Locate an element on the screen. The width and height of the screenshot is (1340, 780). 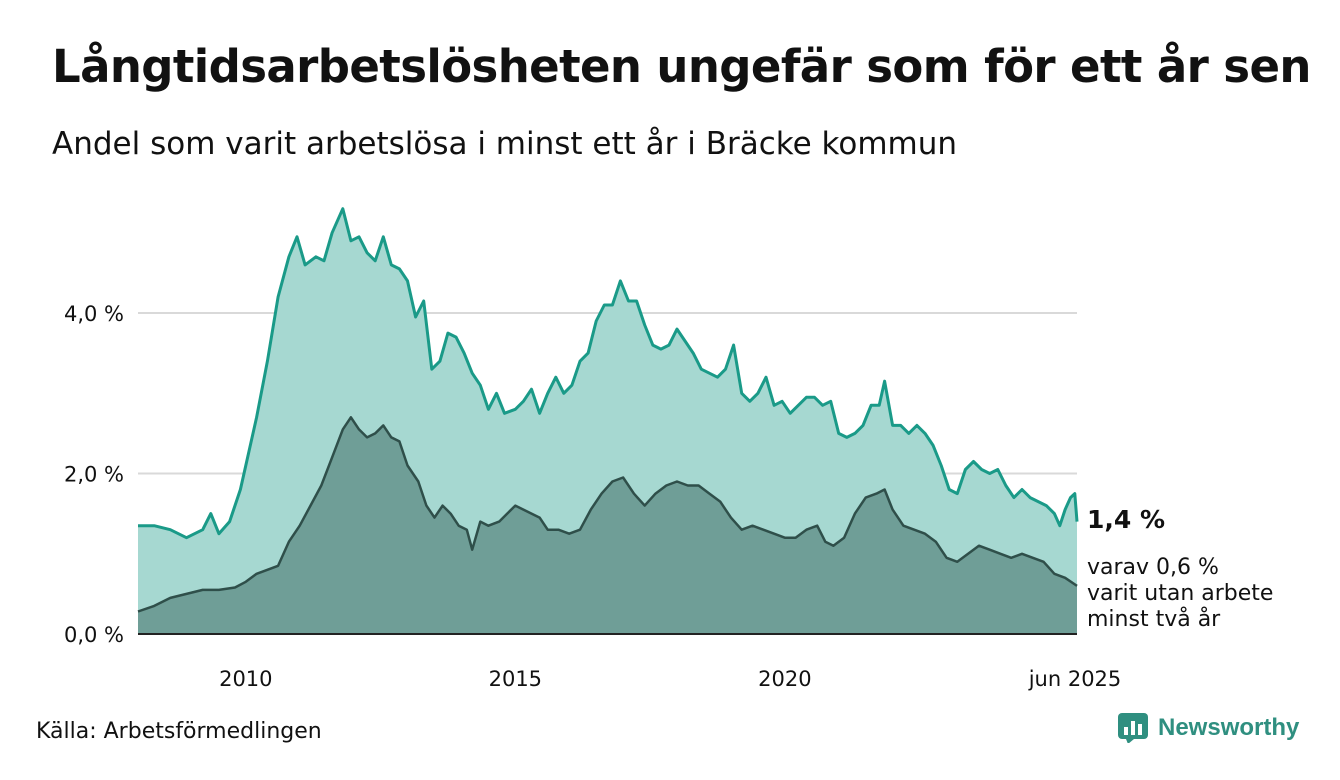
end-label-long-line: minst två år is located at coordinates (1154, 619).